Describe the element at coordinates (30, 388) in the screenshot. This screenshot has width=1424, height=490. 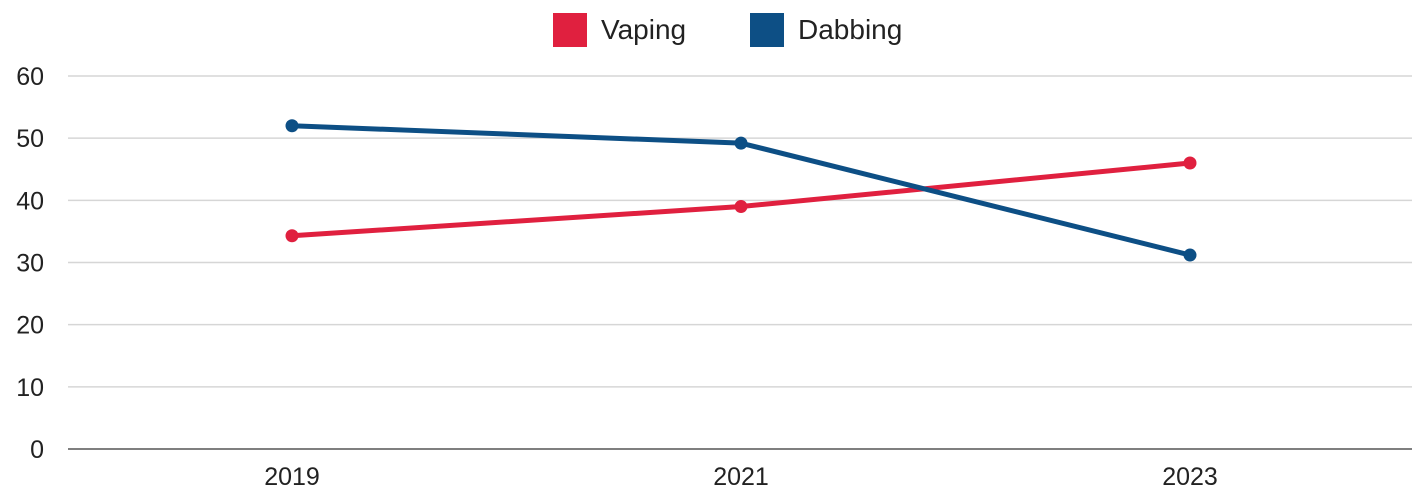
I see `y-tick-label: 10` at that location.